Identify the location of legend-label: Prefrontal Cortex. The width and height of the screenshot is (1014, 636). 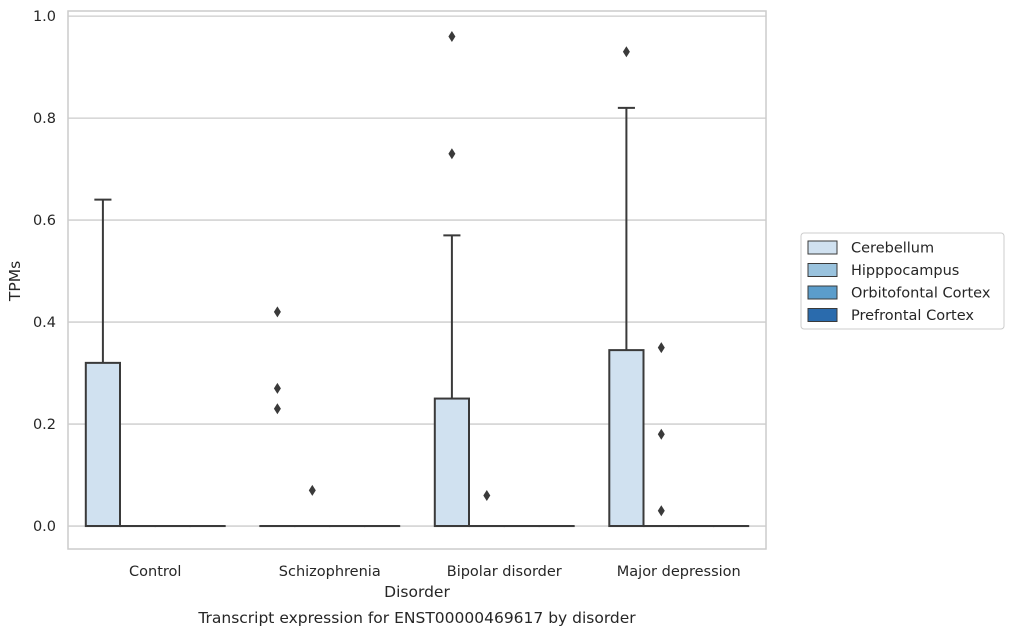
(912, 316).